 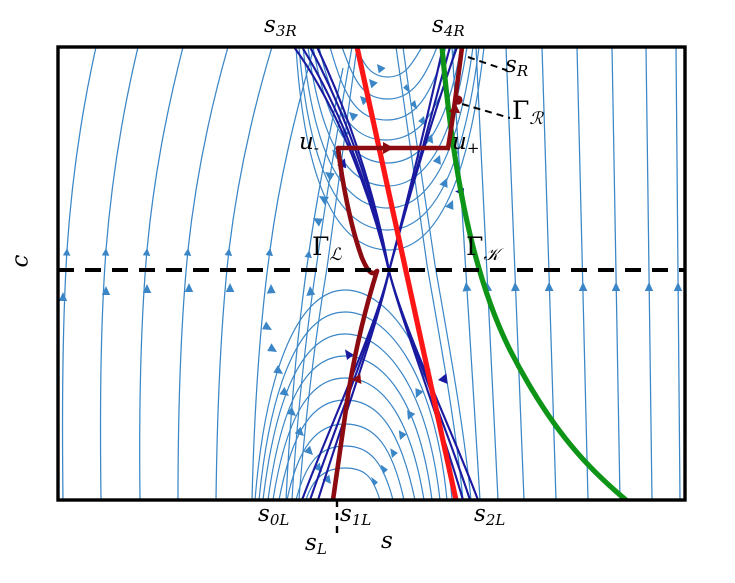 I want to click on label-gamma-L: Γℒ, so click(x=327, y=249).